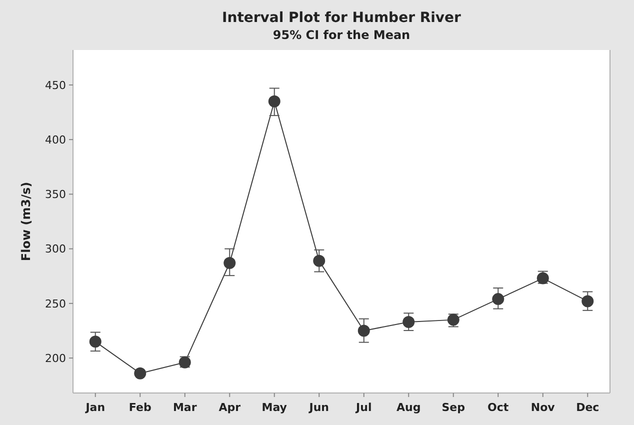  What do you see at coordinates (363, 407) in the screenshot?
I see `x-tick-label: Jul` at bounding box center [363, 407].